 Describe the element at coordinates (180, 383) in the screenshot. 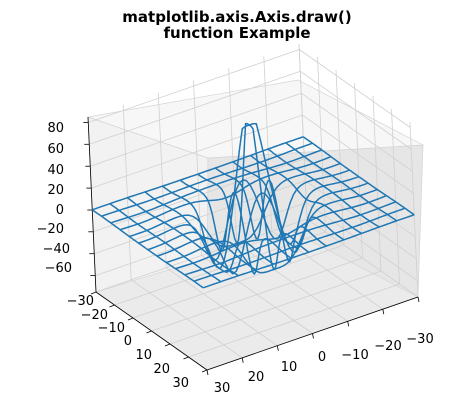

I see `x-tick-label: 30` at that location.